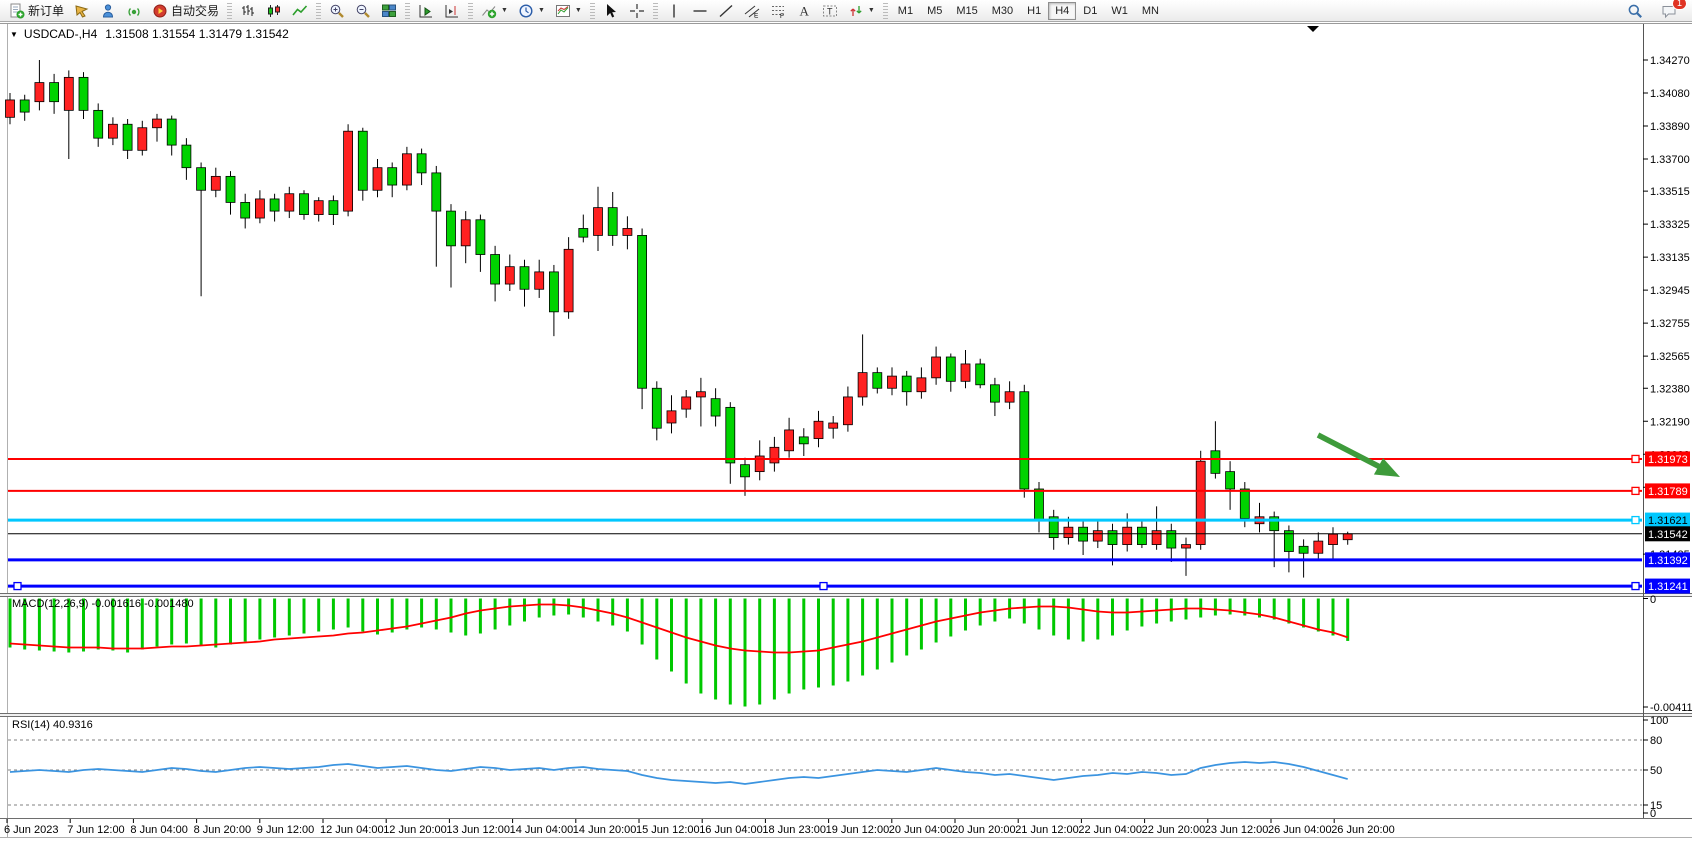  I want to click on toolbar-button-crosshair, so click(637, 11).